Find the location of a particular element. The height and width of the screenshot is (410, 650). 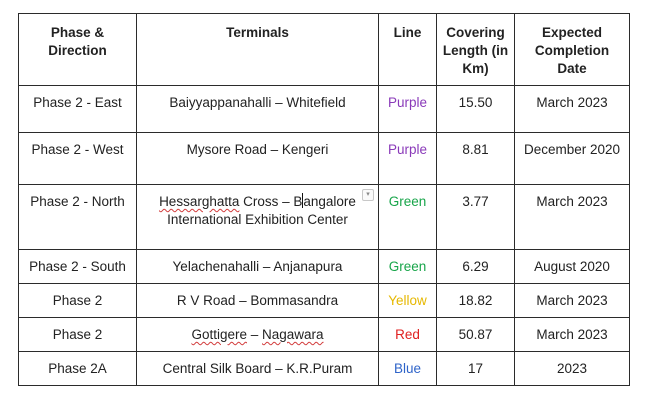

terminals-text-part: – is located at coordinates (254, 334).